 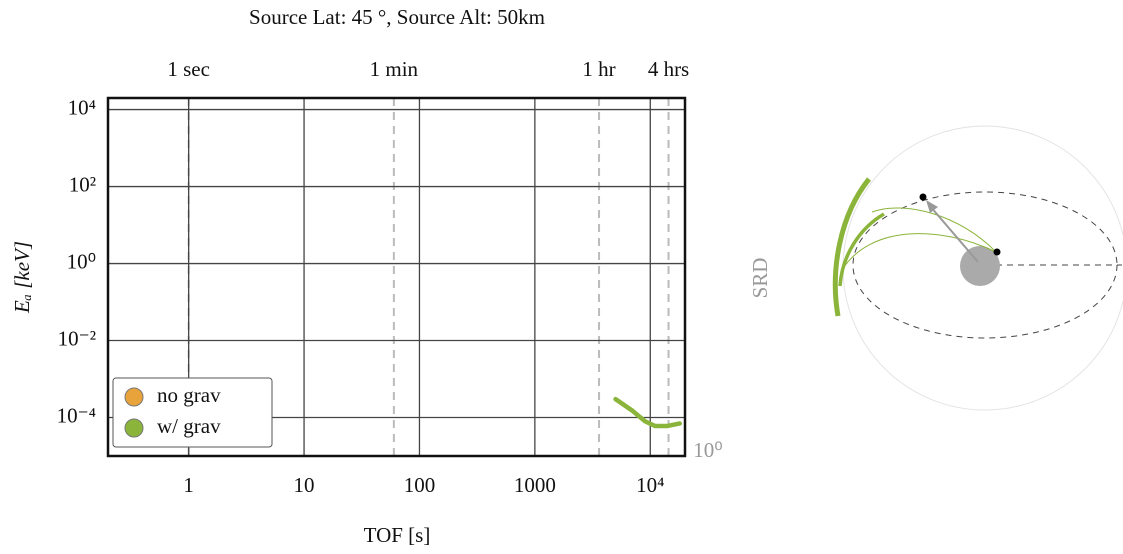 What do you see at coordinates (22, 277) in the screenshot?
I see `y-axis-label: Eₐ [keV]` at bounding box center [22, 277].